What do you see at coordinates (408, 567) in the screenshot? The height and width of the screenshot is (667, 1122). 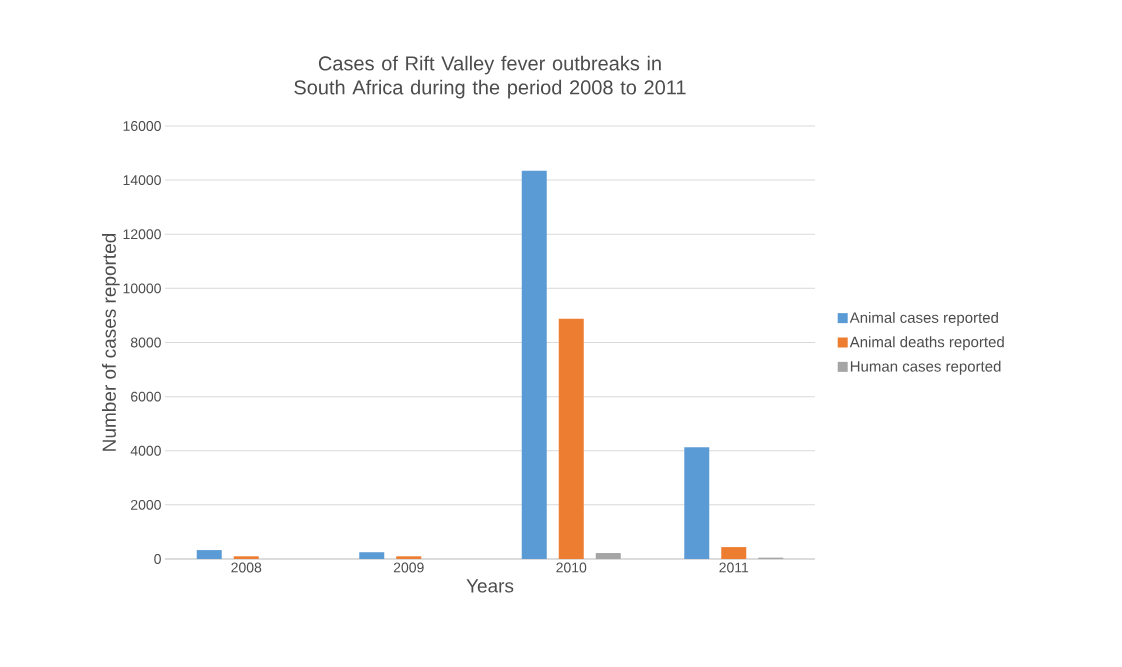 I see `x-tick-label: 2009` at bounding box center [408, 567].